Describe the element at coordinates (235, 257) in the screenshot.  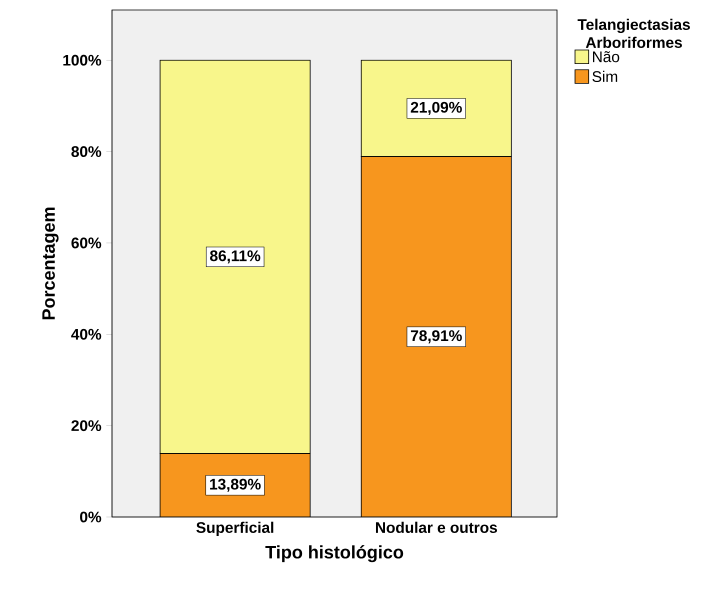
I see `data-label: 86,11%` at that location.